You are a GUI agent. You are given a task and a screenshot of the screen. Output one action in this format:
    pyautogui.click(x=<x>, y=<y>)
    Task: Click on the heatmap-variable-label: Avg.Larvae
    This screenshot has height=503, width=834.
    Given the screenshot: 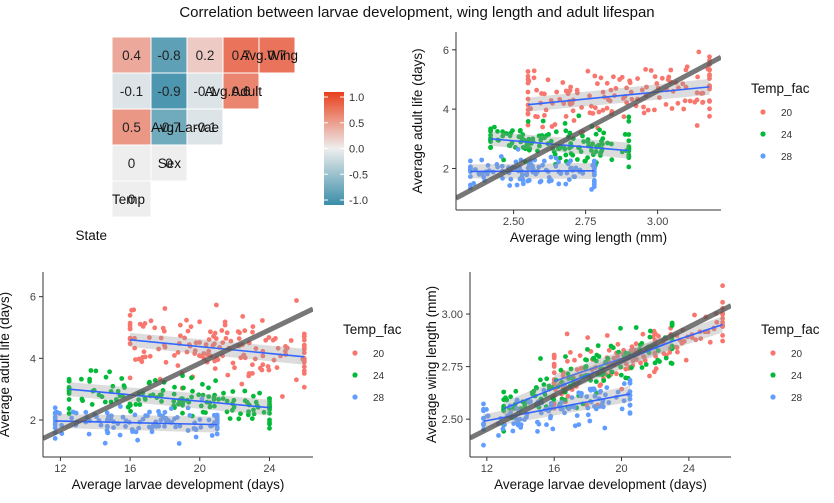 What is the action you would take?
    pyautogui.click(x=185, y=127)
    